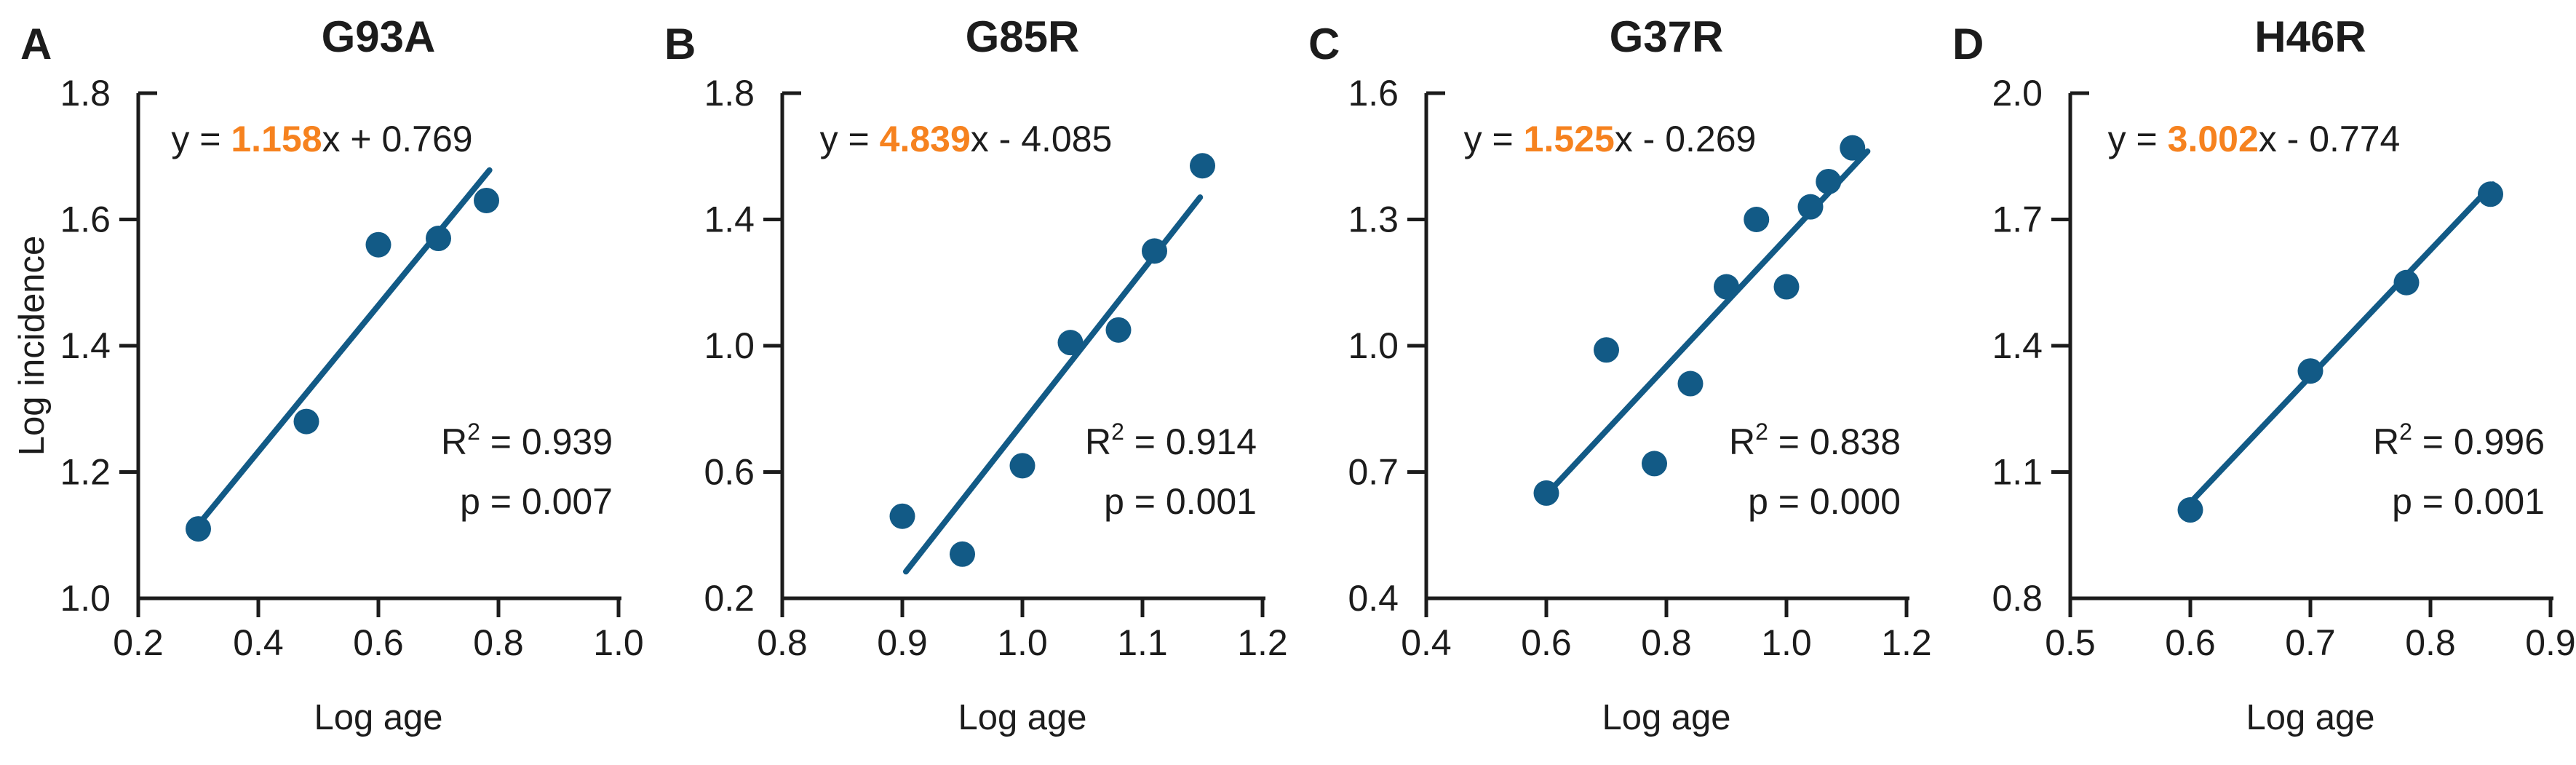 Image resolution: width=2576 pixels, height=765 pixels. I want to click on panel-letter-d: D, so click(1968, 44).